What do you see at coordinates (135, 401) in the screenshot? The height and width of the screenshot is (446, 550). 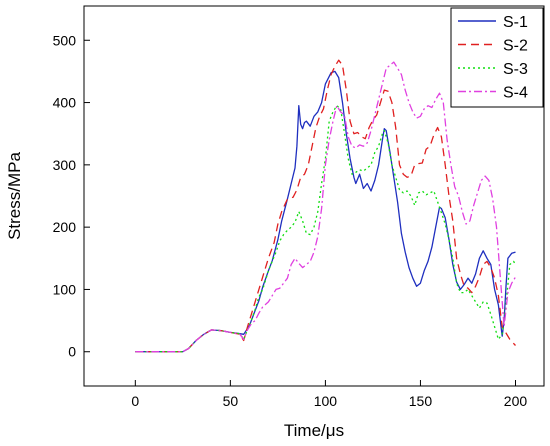 I see `x-tick-label: 0` at bounding box center [135, 401].